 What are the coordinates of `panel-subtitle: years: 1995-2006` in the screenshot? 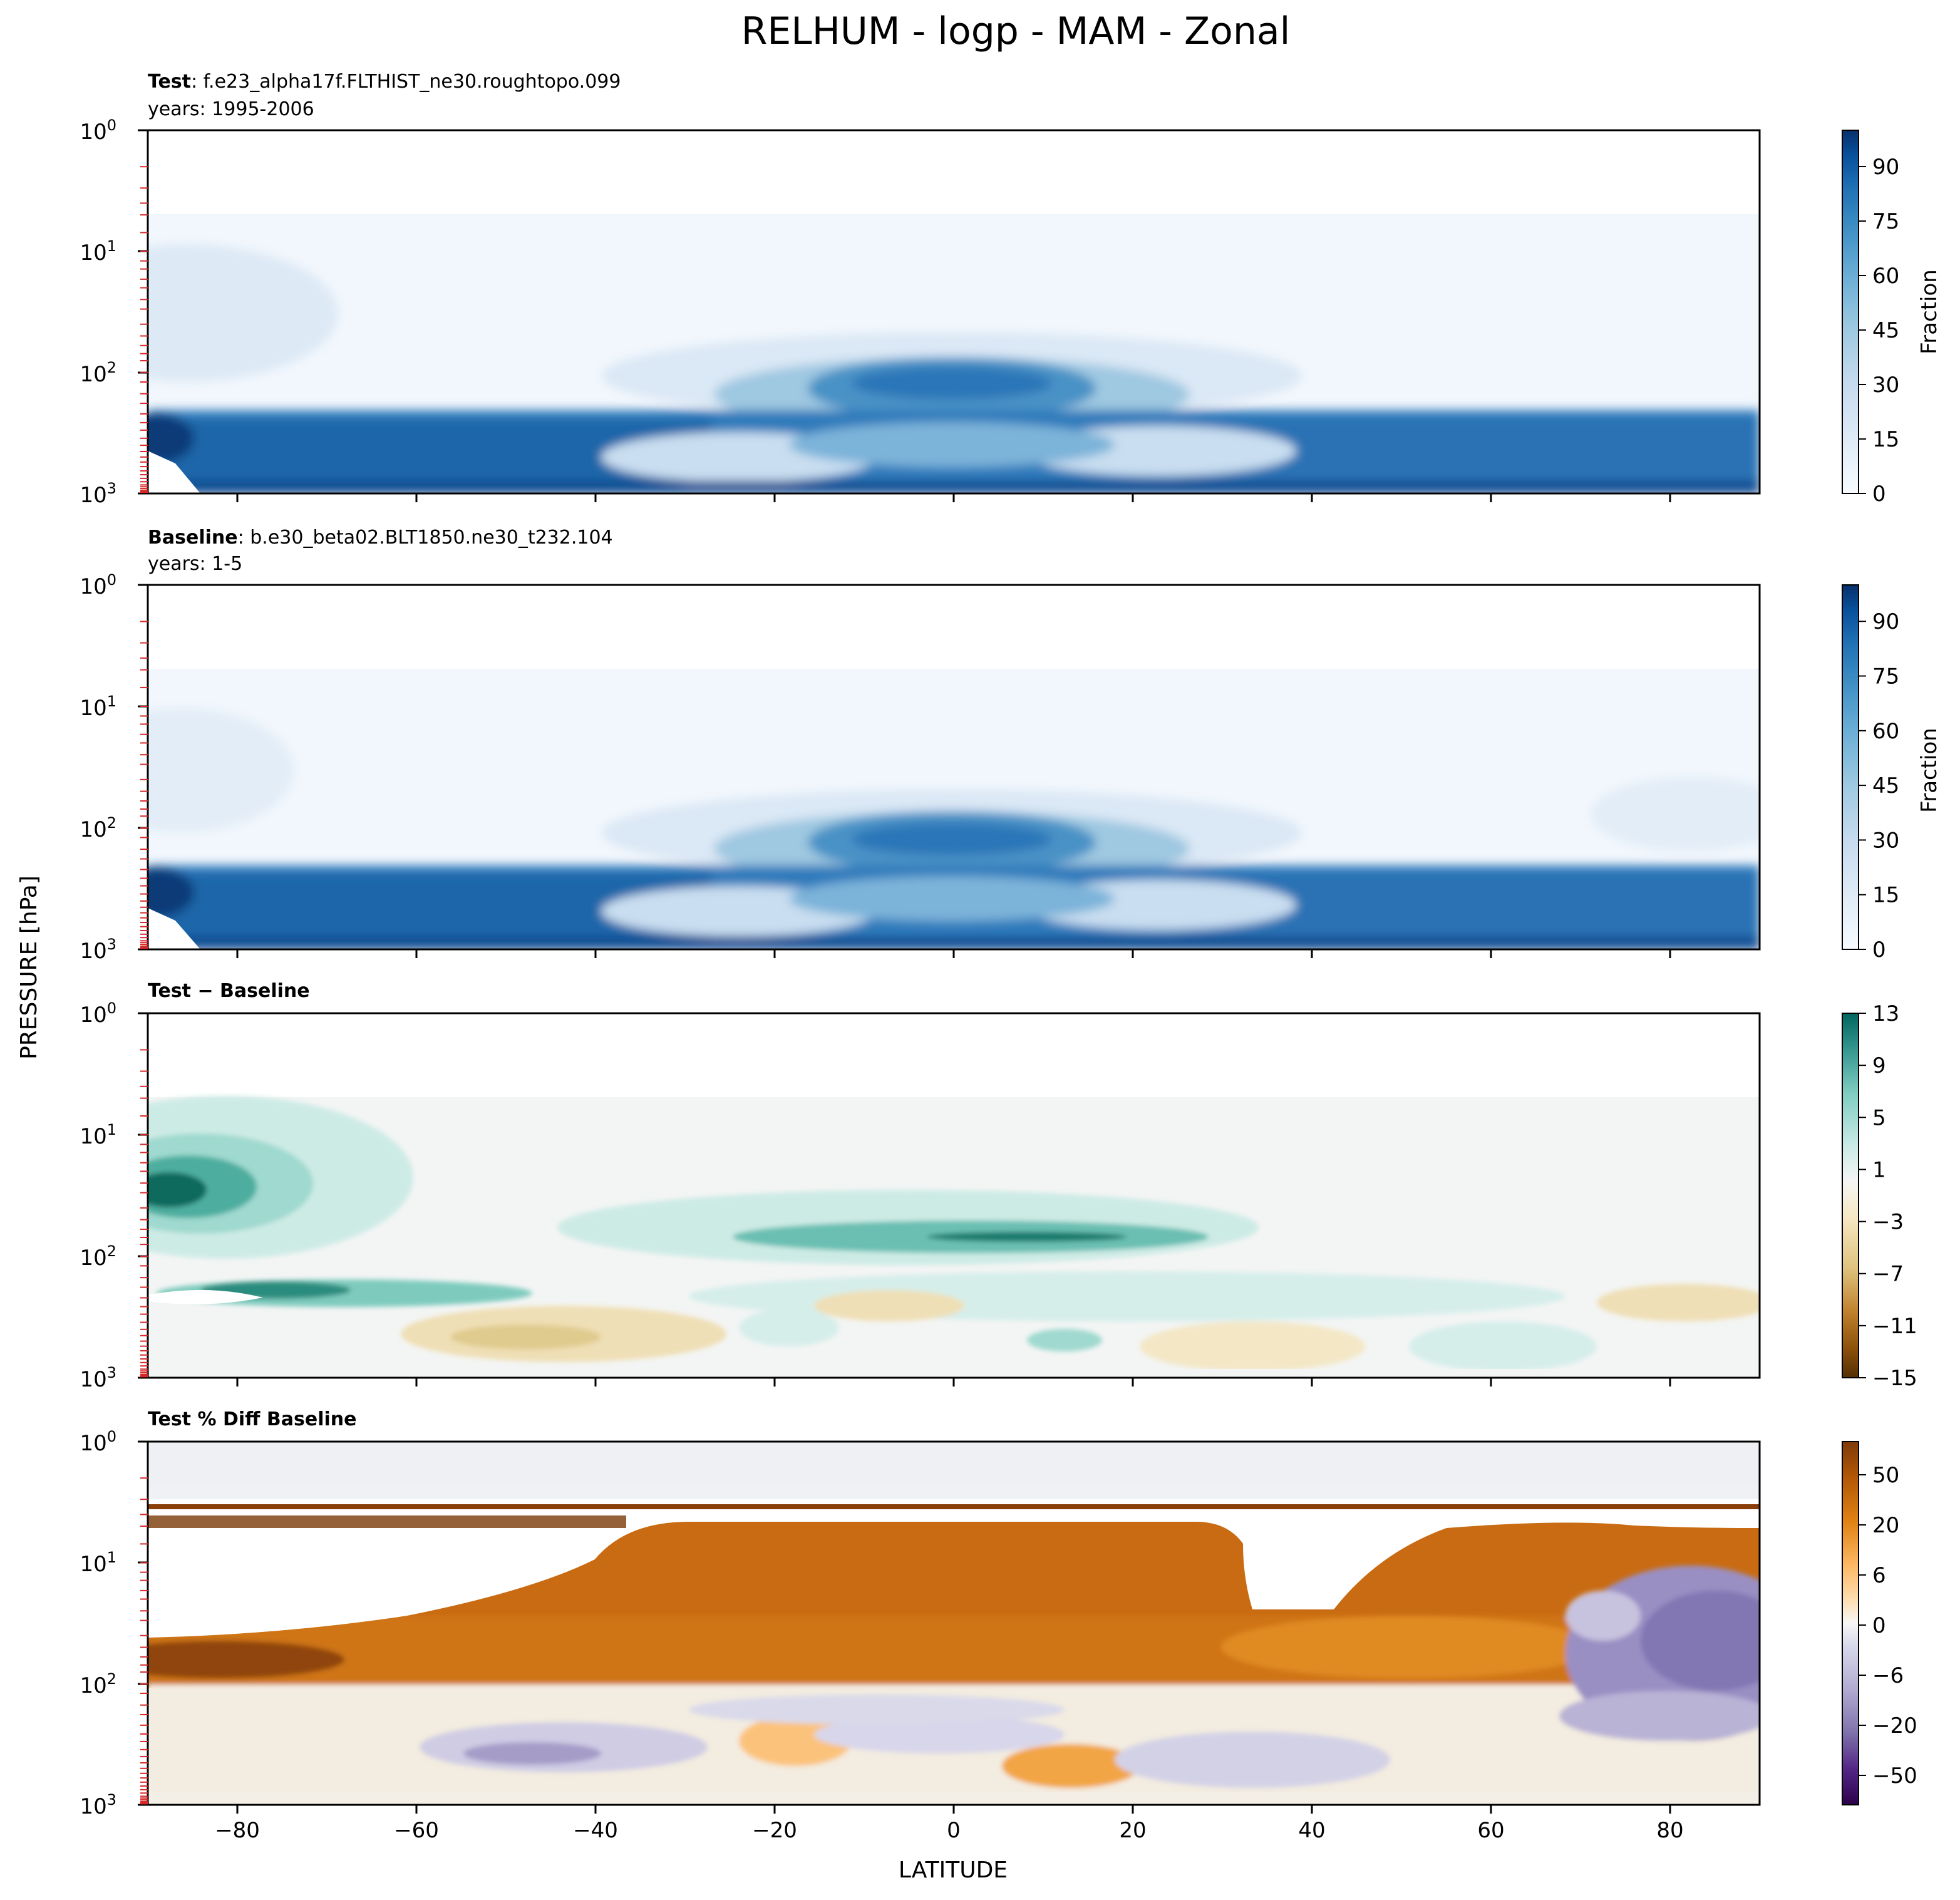 It's located at (231, 109).